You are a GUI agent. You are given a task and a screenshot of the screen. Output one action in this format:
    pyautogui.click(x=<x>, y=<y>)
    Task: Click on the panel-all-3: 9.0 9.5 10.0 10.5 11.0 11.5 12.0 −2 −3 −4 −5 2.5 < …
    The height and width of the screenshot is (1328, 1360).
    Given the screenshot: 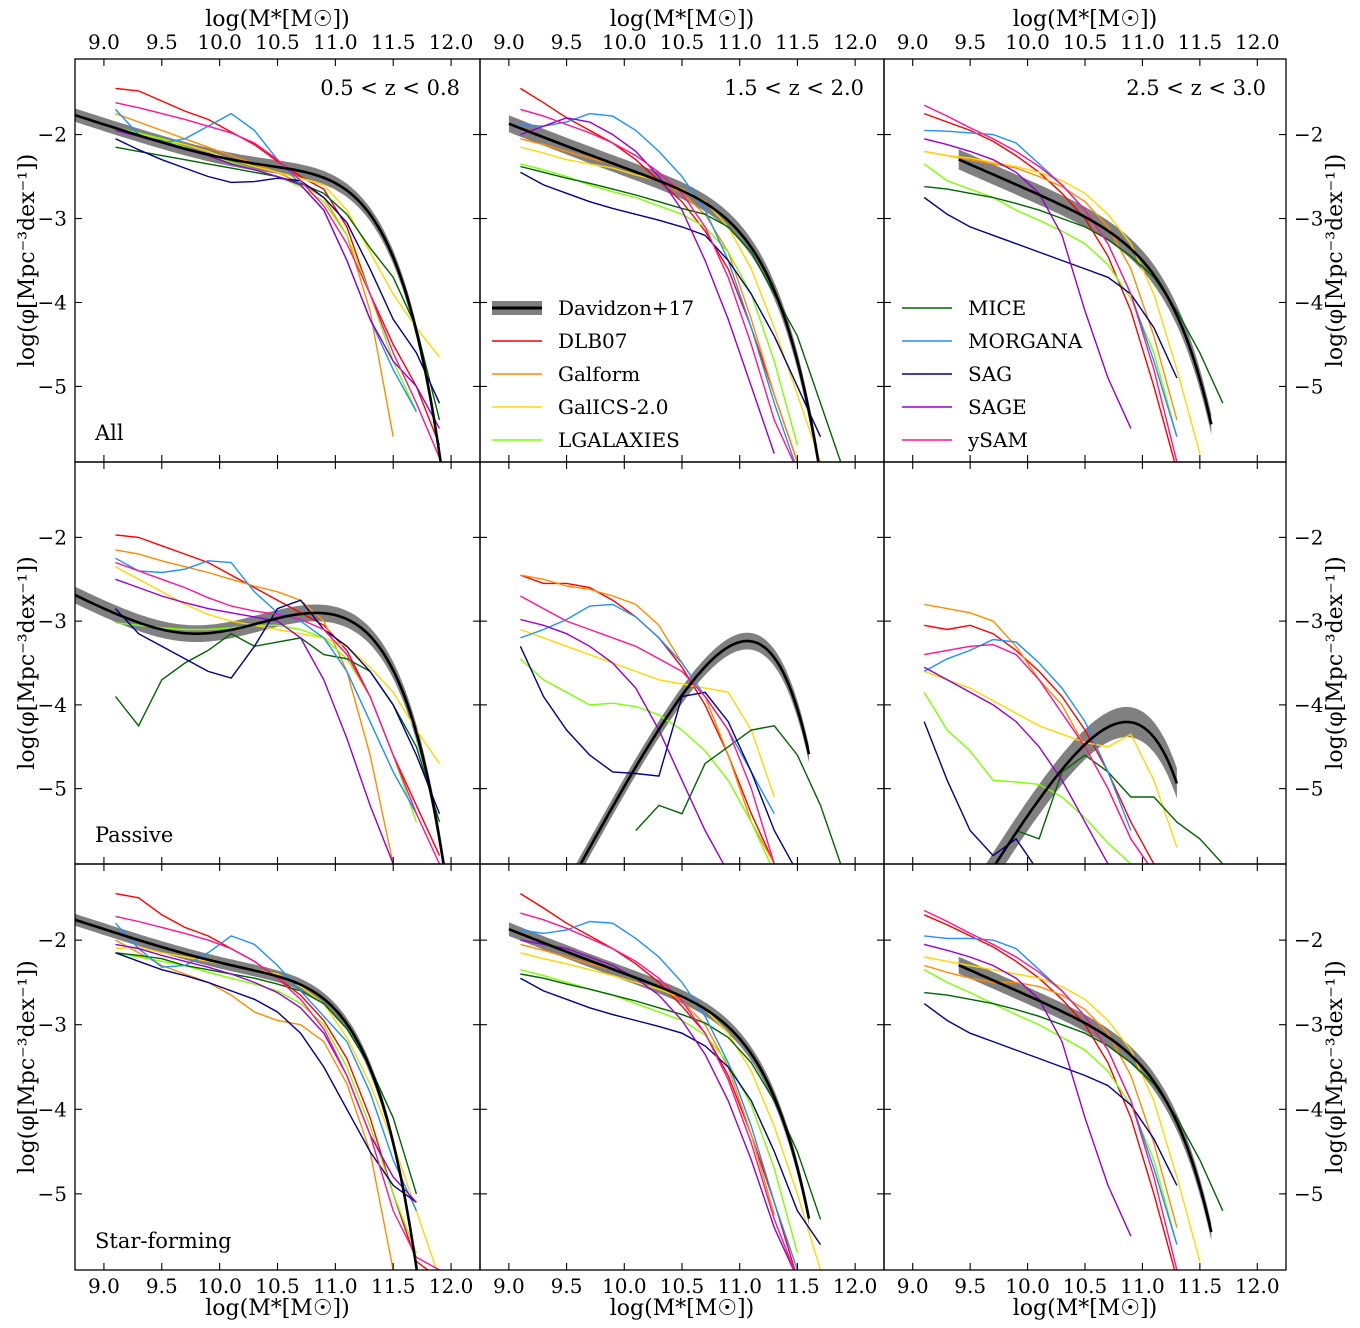 What is the action you would take?
    pyautogui.click(x=1103, y=246)
    